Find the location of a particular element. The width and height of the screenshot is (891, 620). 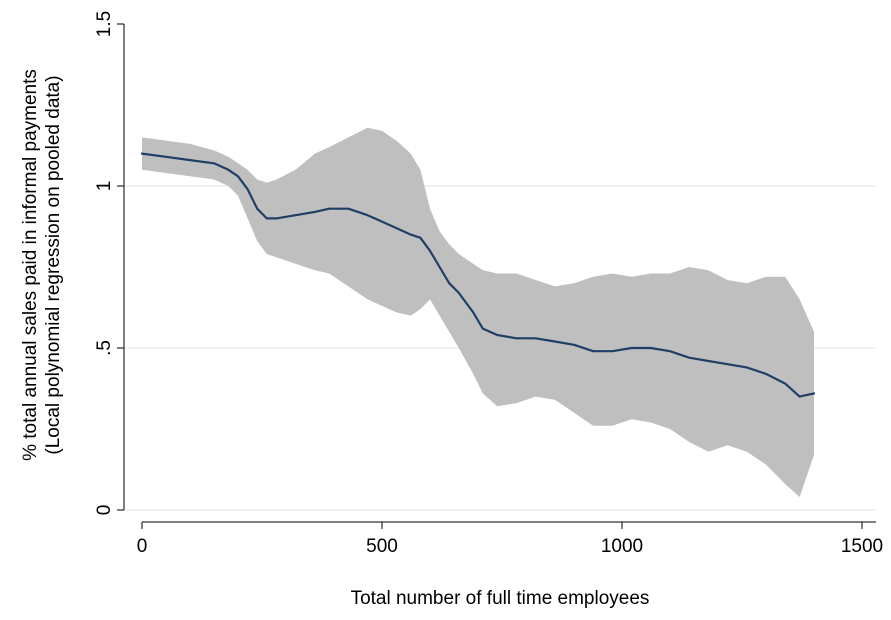

y-tick-label-0: 0 is located at coordinates (104, 510).